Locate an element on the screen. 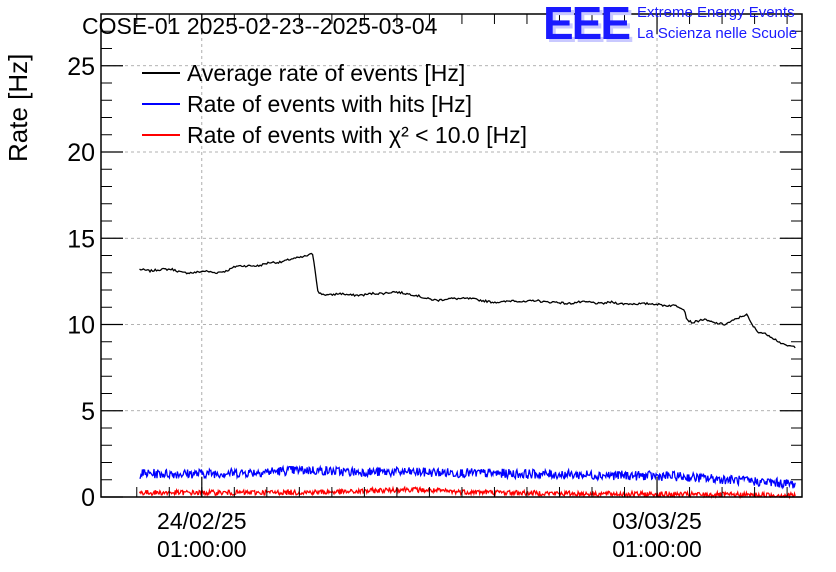 The image size is (836, 572). y-tick-label: 0 is located at coordinates (88, 498).